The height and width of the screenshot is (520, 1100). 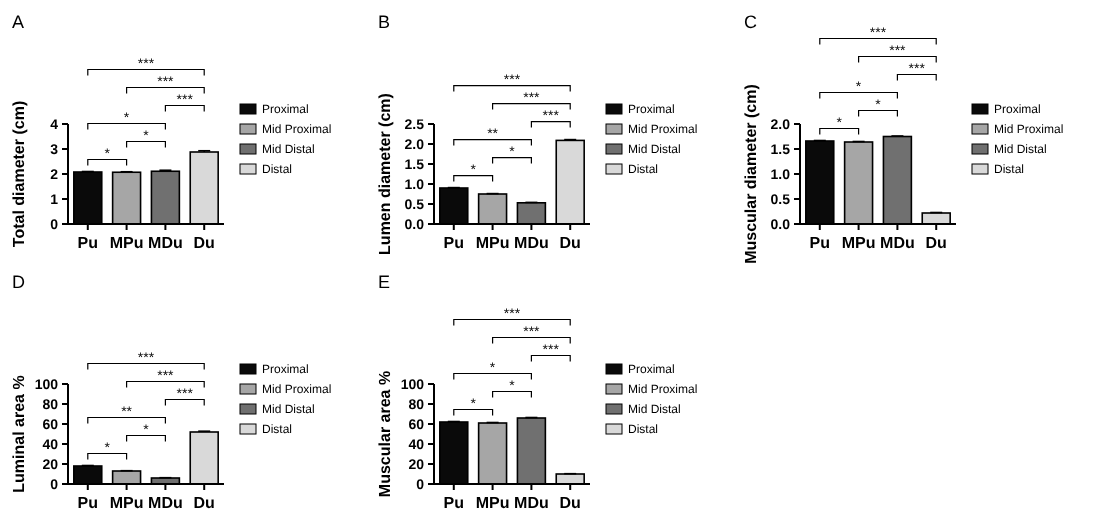 What do you see at coordinates (19, 282) in the screenshot?
I see `chart-title: D` at bounding box center [19, 282].